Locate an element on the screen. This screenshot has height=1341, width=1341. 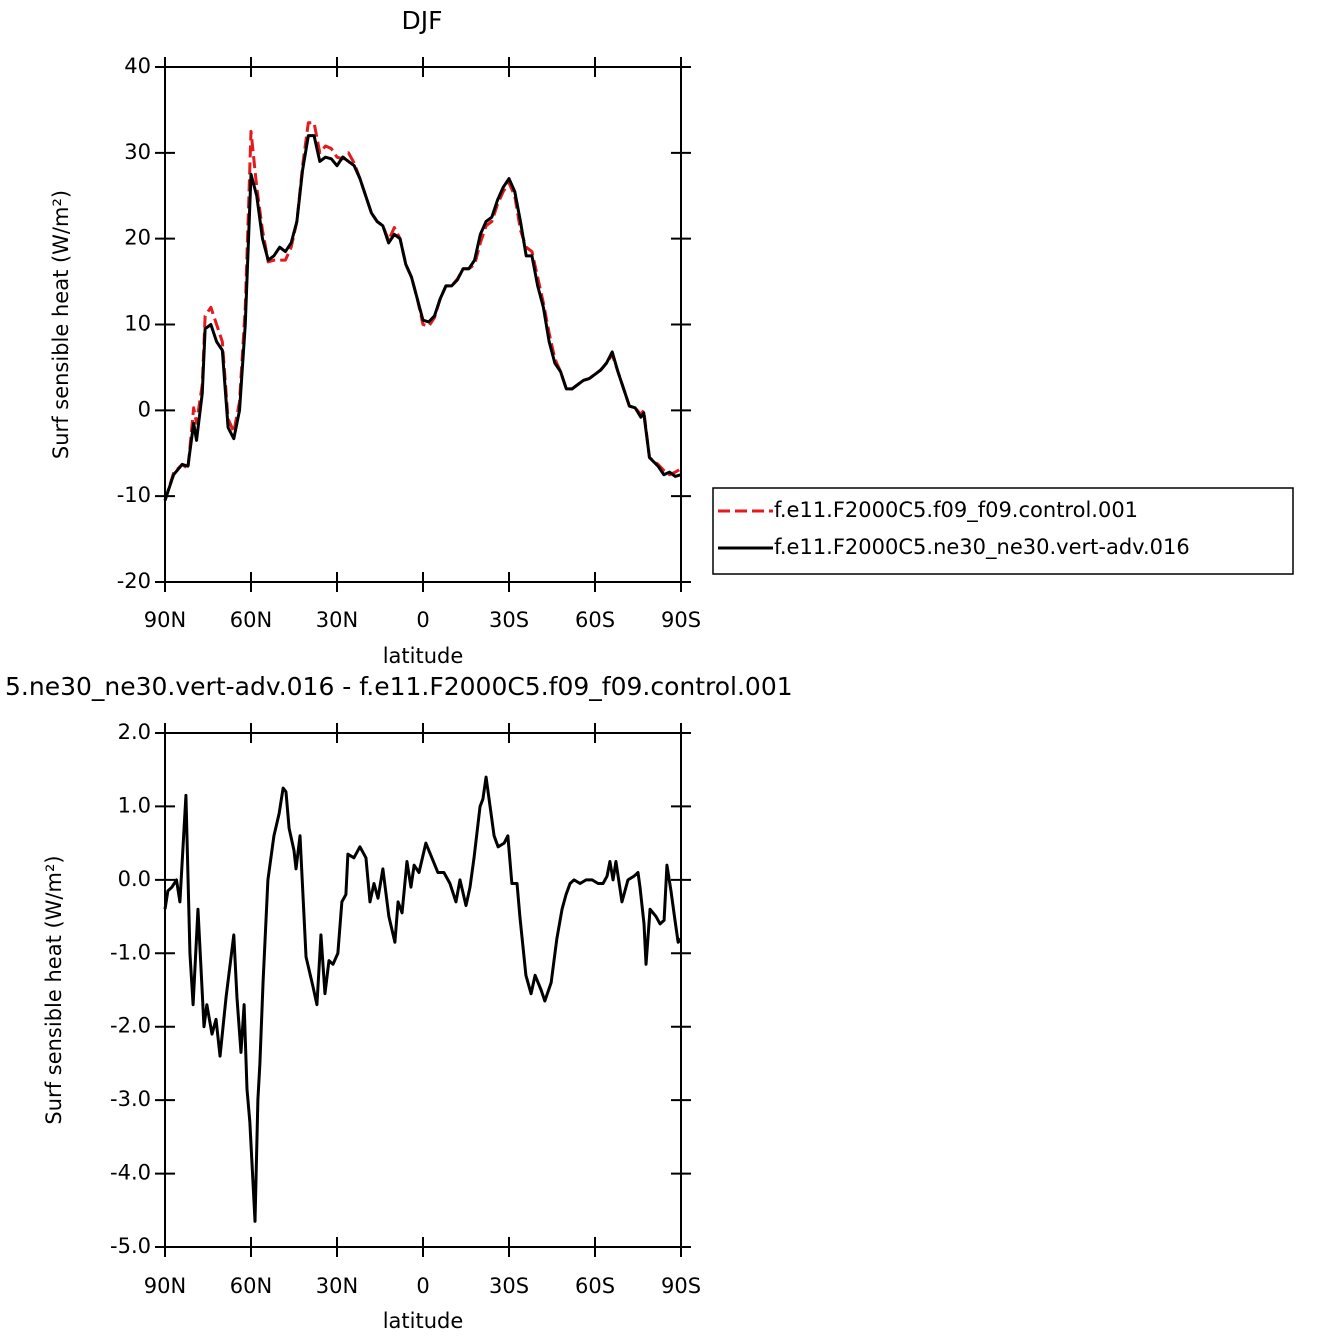
y-tick-label: 1.0 is located at coordinates (134, 805).